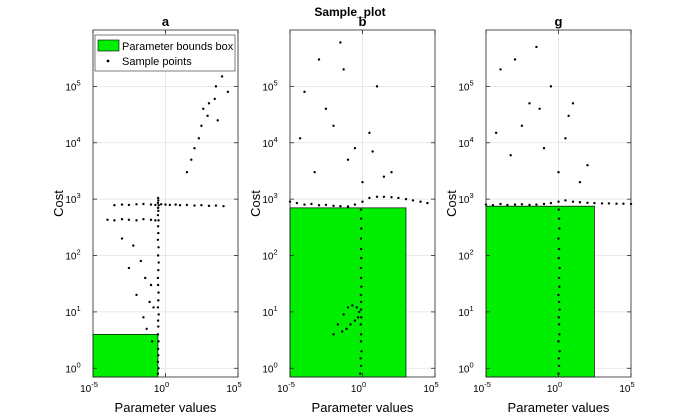 This screenshot has width=700, height=420. Describe the element at coordinates (269, 367) in the screenshot. I see `y-tick-label: 10⁰` at that location.